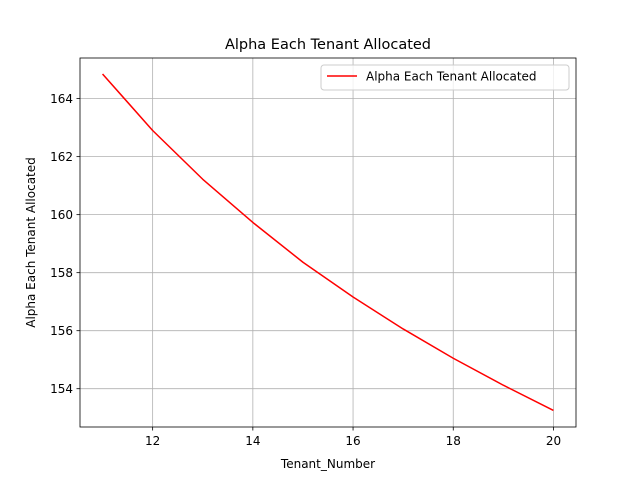 The image size is (640, 485). Describe the element at coordinates (328, 45) in the screenshot. I see `chart-title: Alpha Each Tenant Allocated` at that location.